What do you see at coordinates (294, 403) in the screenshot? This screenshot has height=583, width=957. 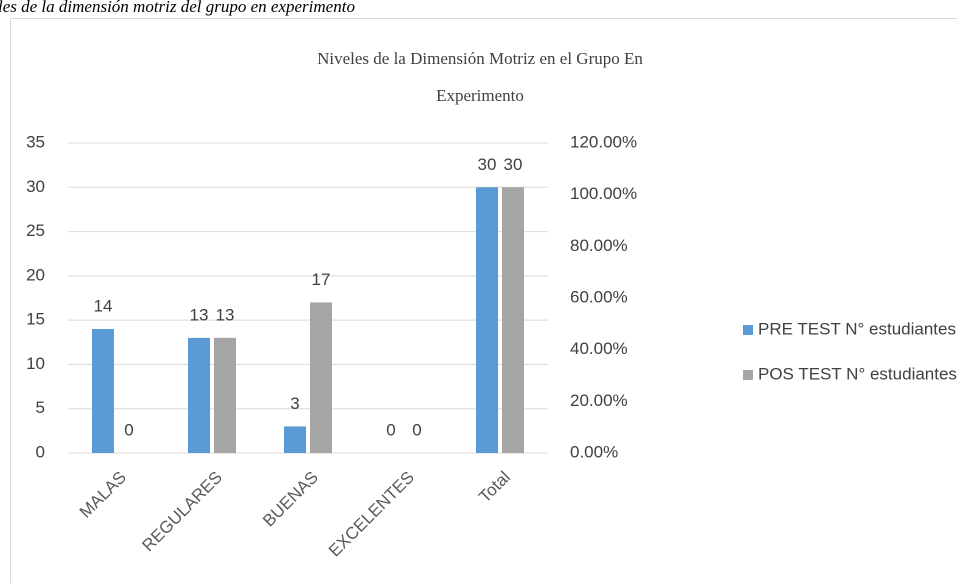 I see `data-label: 3` at bounding box center [294, 403].